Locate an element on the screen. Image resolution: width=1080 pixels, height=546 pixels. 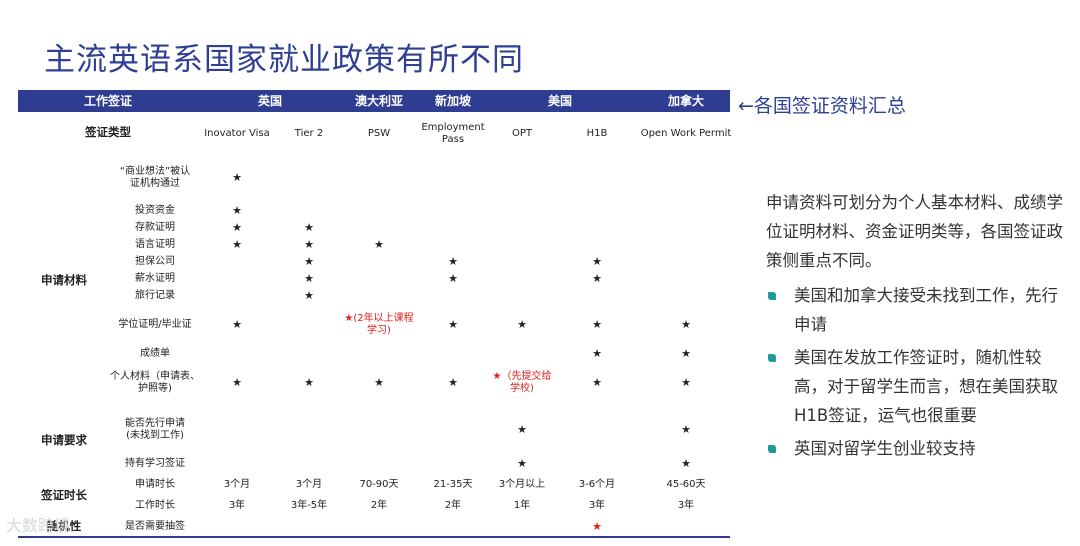
item-language: 语言证明 is located at coordinates (155, 244).